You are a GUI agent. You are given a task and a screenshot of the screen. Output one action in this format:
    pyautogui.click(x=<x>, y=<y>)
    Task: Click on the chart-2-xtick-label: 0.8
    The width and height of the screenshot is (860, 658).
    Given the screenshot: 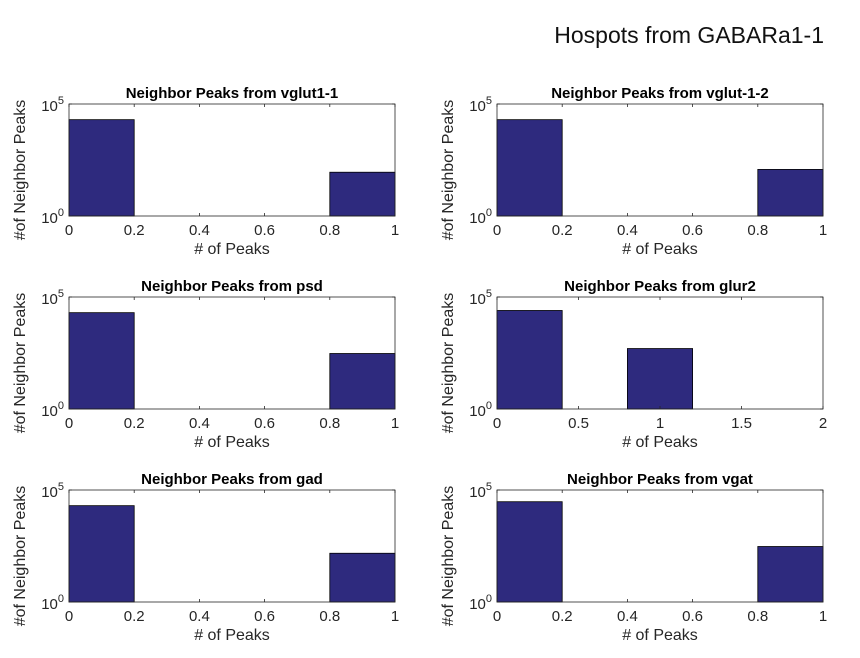 What is the action you would take?
    pyautogui.click(x=757, y=230)
    